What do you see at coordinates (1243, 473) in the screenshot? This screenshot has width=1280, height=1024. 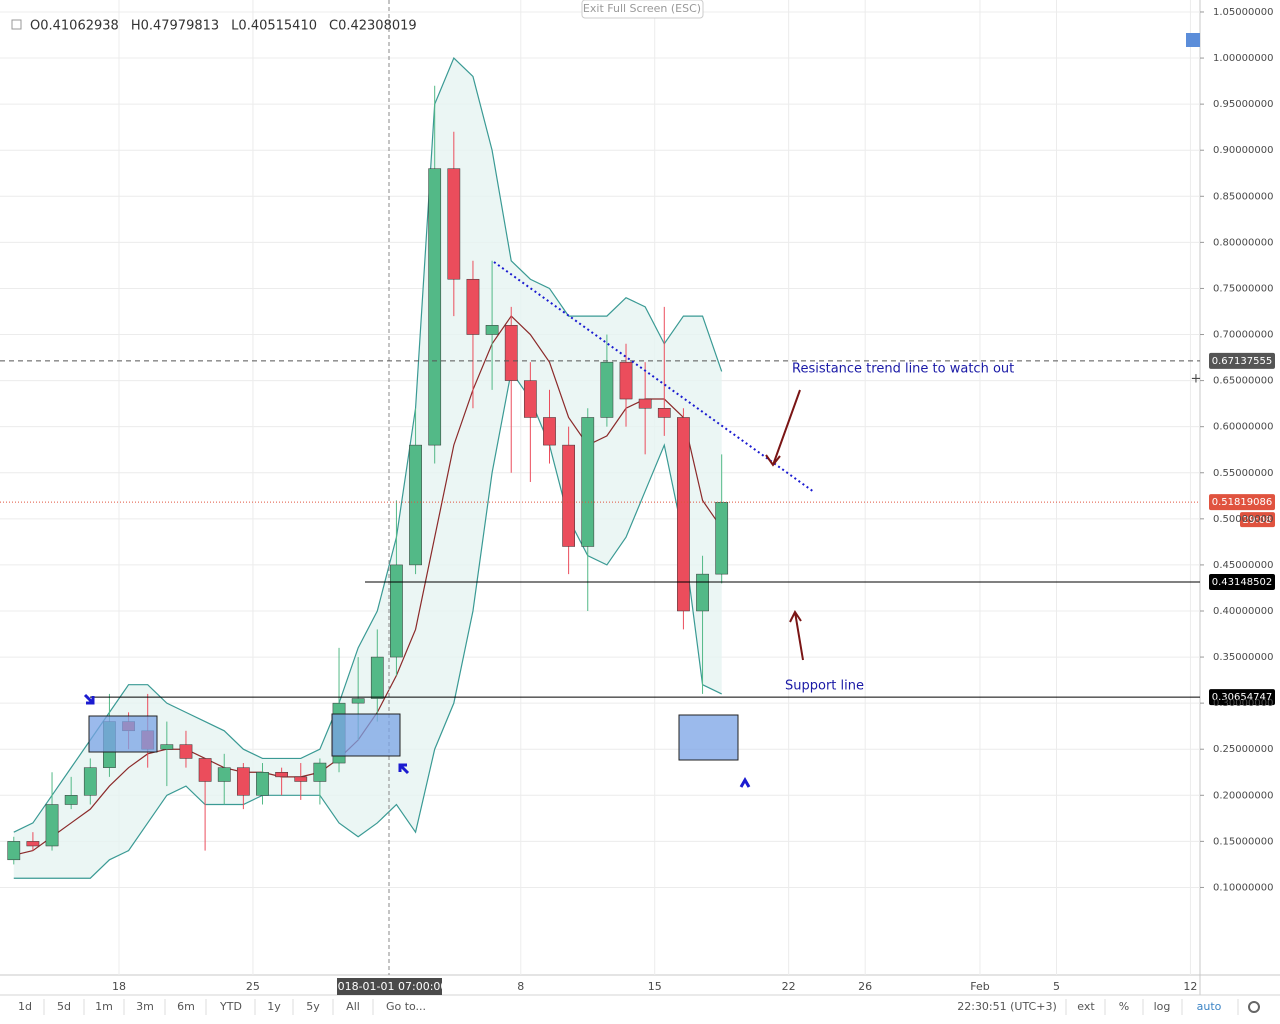 I see `y-tick-label: 0.55000000` at bounding box center [1243, 473].